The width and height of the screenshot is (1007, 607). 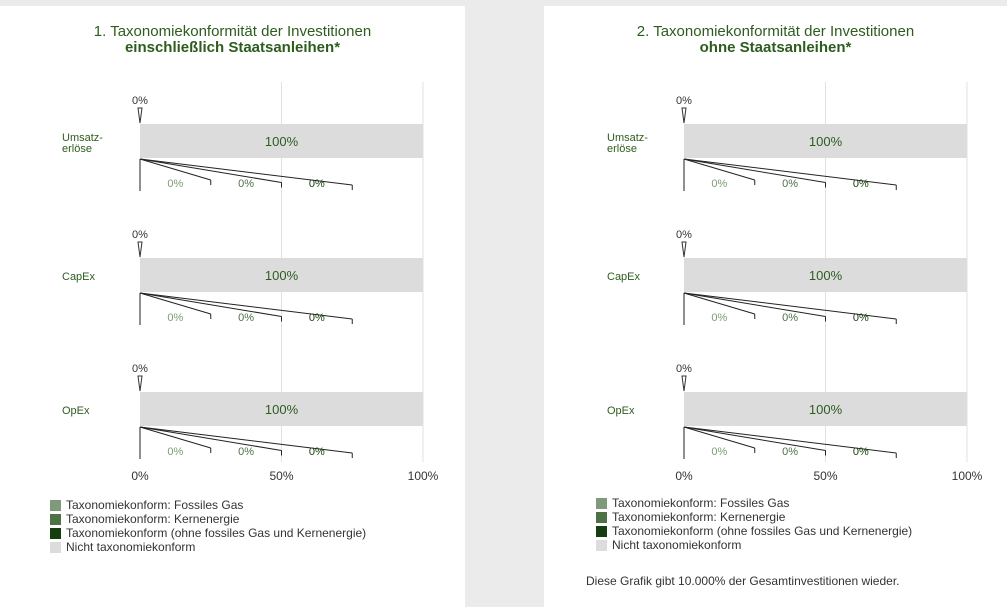 I want to click on legend-label: Taxonomiekonform: Kernenergie, so click(x=699, y=517).